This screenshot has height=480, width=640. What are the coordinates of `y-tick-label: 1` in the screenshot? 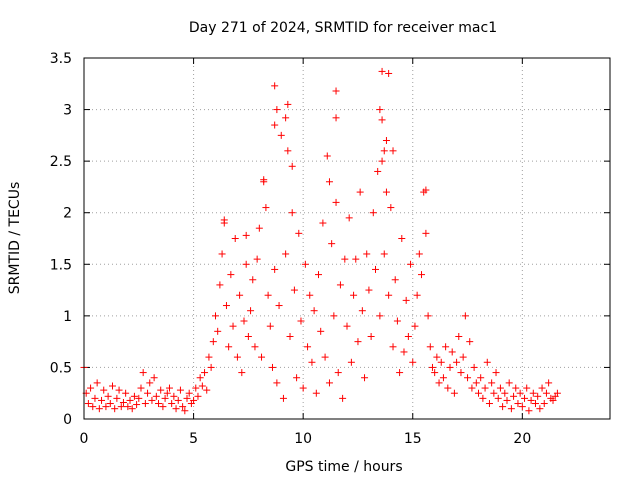 It's located at (67, 317).